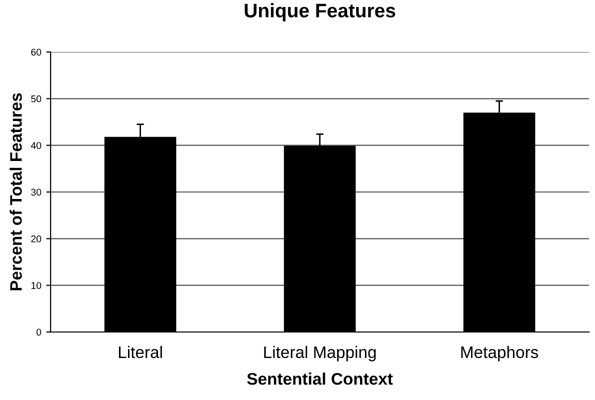 This screenshot has width=595, height=400. What do you see at coordinates (36, 285) in the screenshot?
I see `y-tick-label: 10` at bounding box center [36, 285].